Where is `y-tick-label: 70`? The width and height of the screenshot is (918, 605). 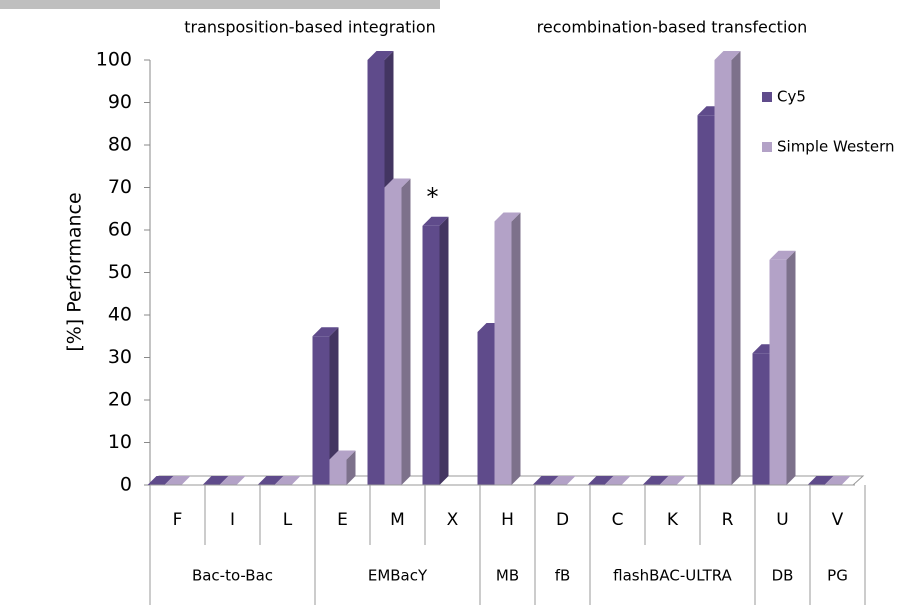
y-tick-label: 70 is located at coordinates (120, 187).